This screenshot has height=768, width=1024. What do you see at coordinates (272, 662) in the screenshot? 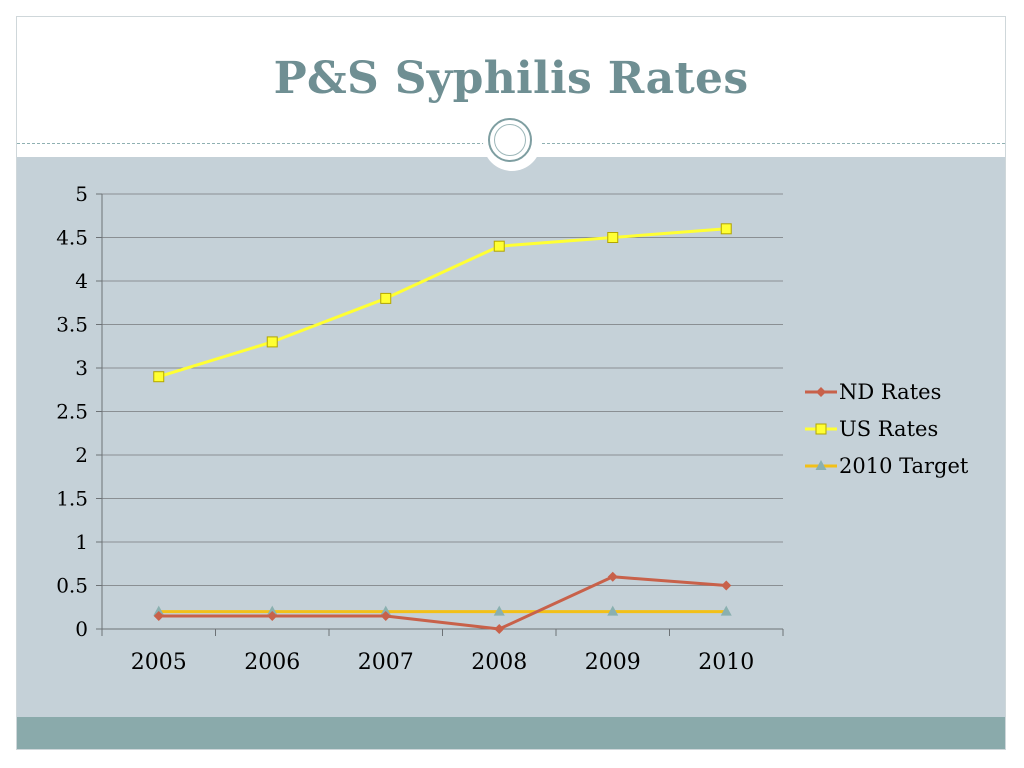
I see `x-tick-label: 2006` at bounding box center [272, 662].